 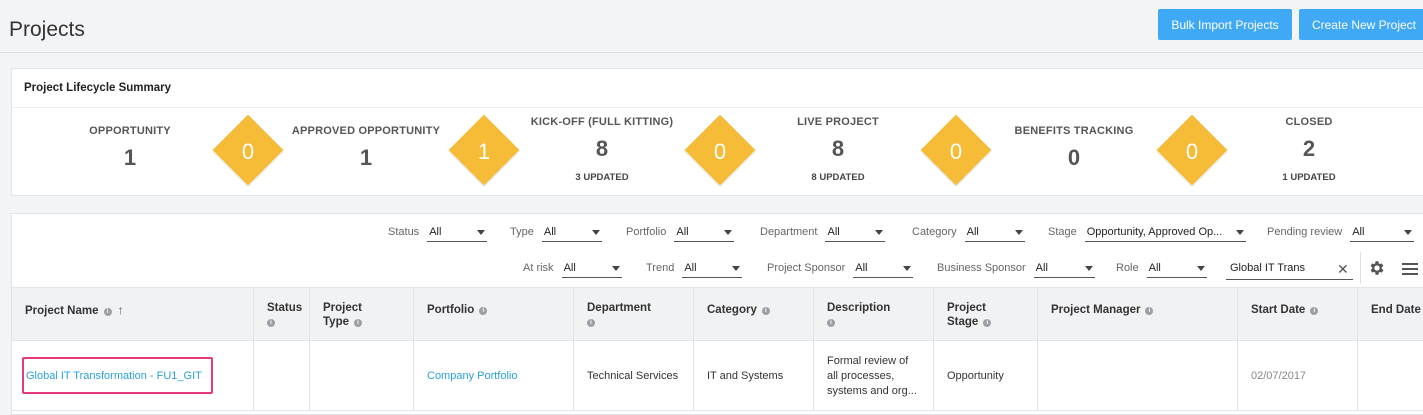 I want to click on clear-search-icon: ✕, so click(x=1343, y=269).